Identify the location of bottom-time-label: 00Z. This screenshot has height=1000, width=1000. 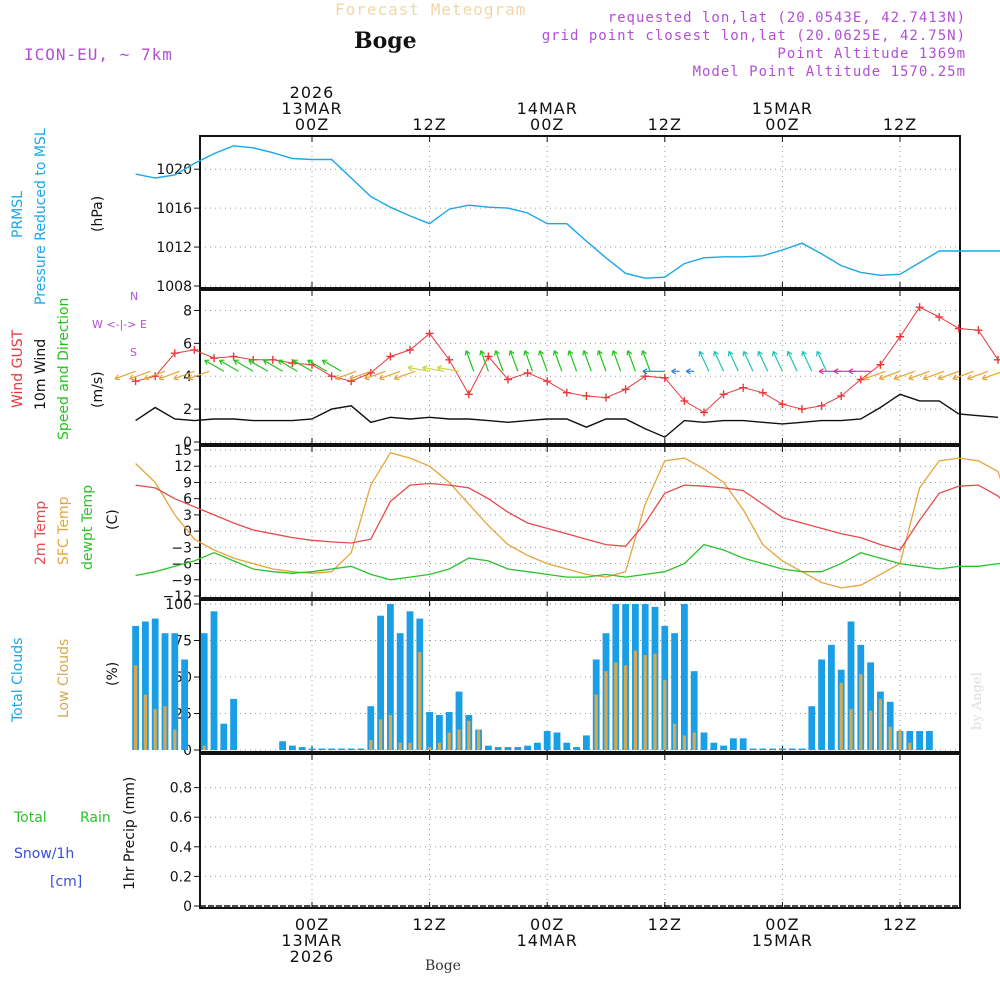
(547, 924).